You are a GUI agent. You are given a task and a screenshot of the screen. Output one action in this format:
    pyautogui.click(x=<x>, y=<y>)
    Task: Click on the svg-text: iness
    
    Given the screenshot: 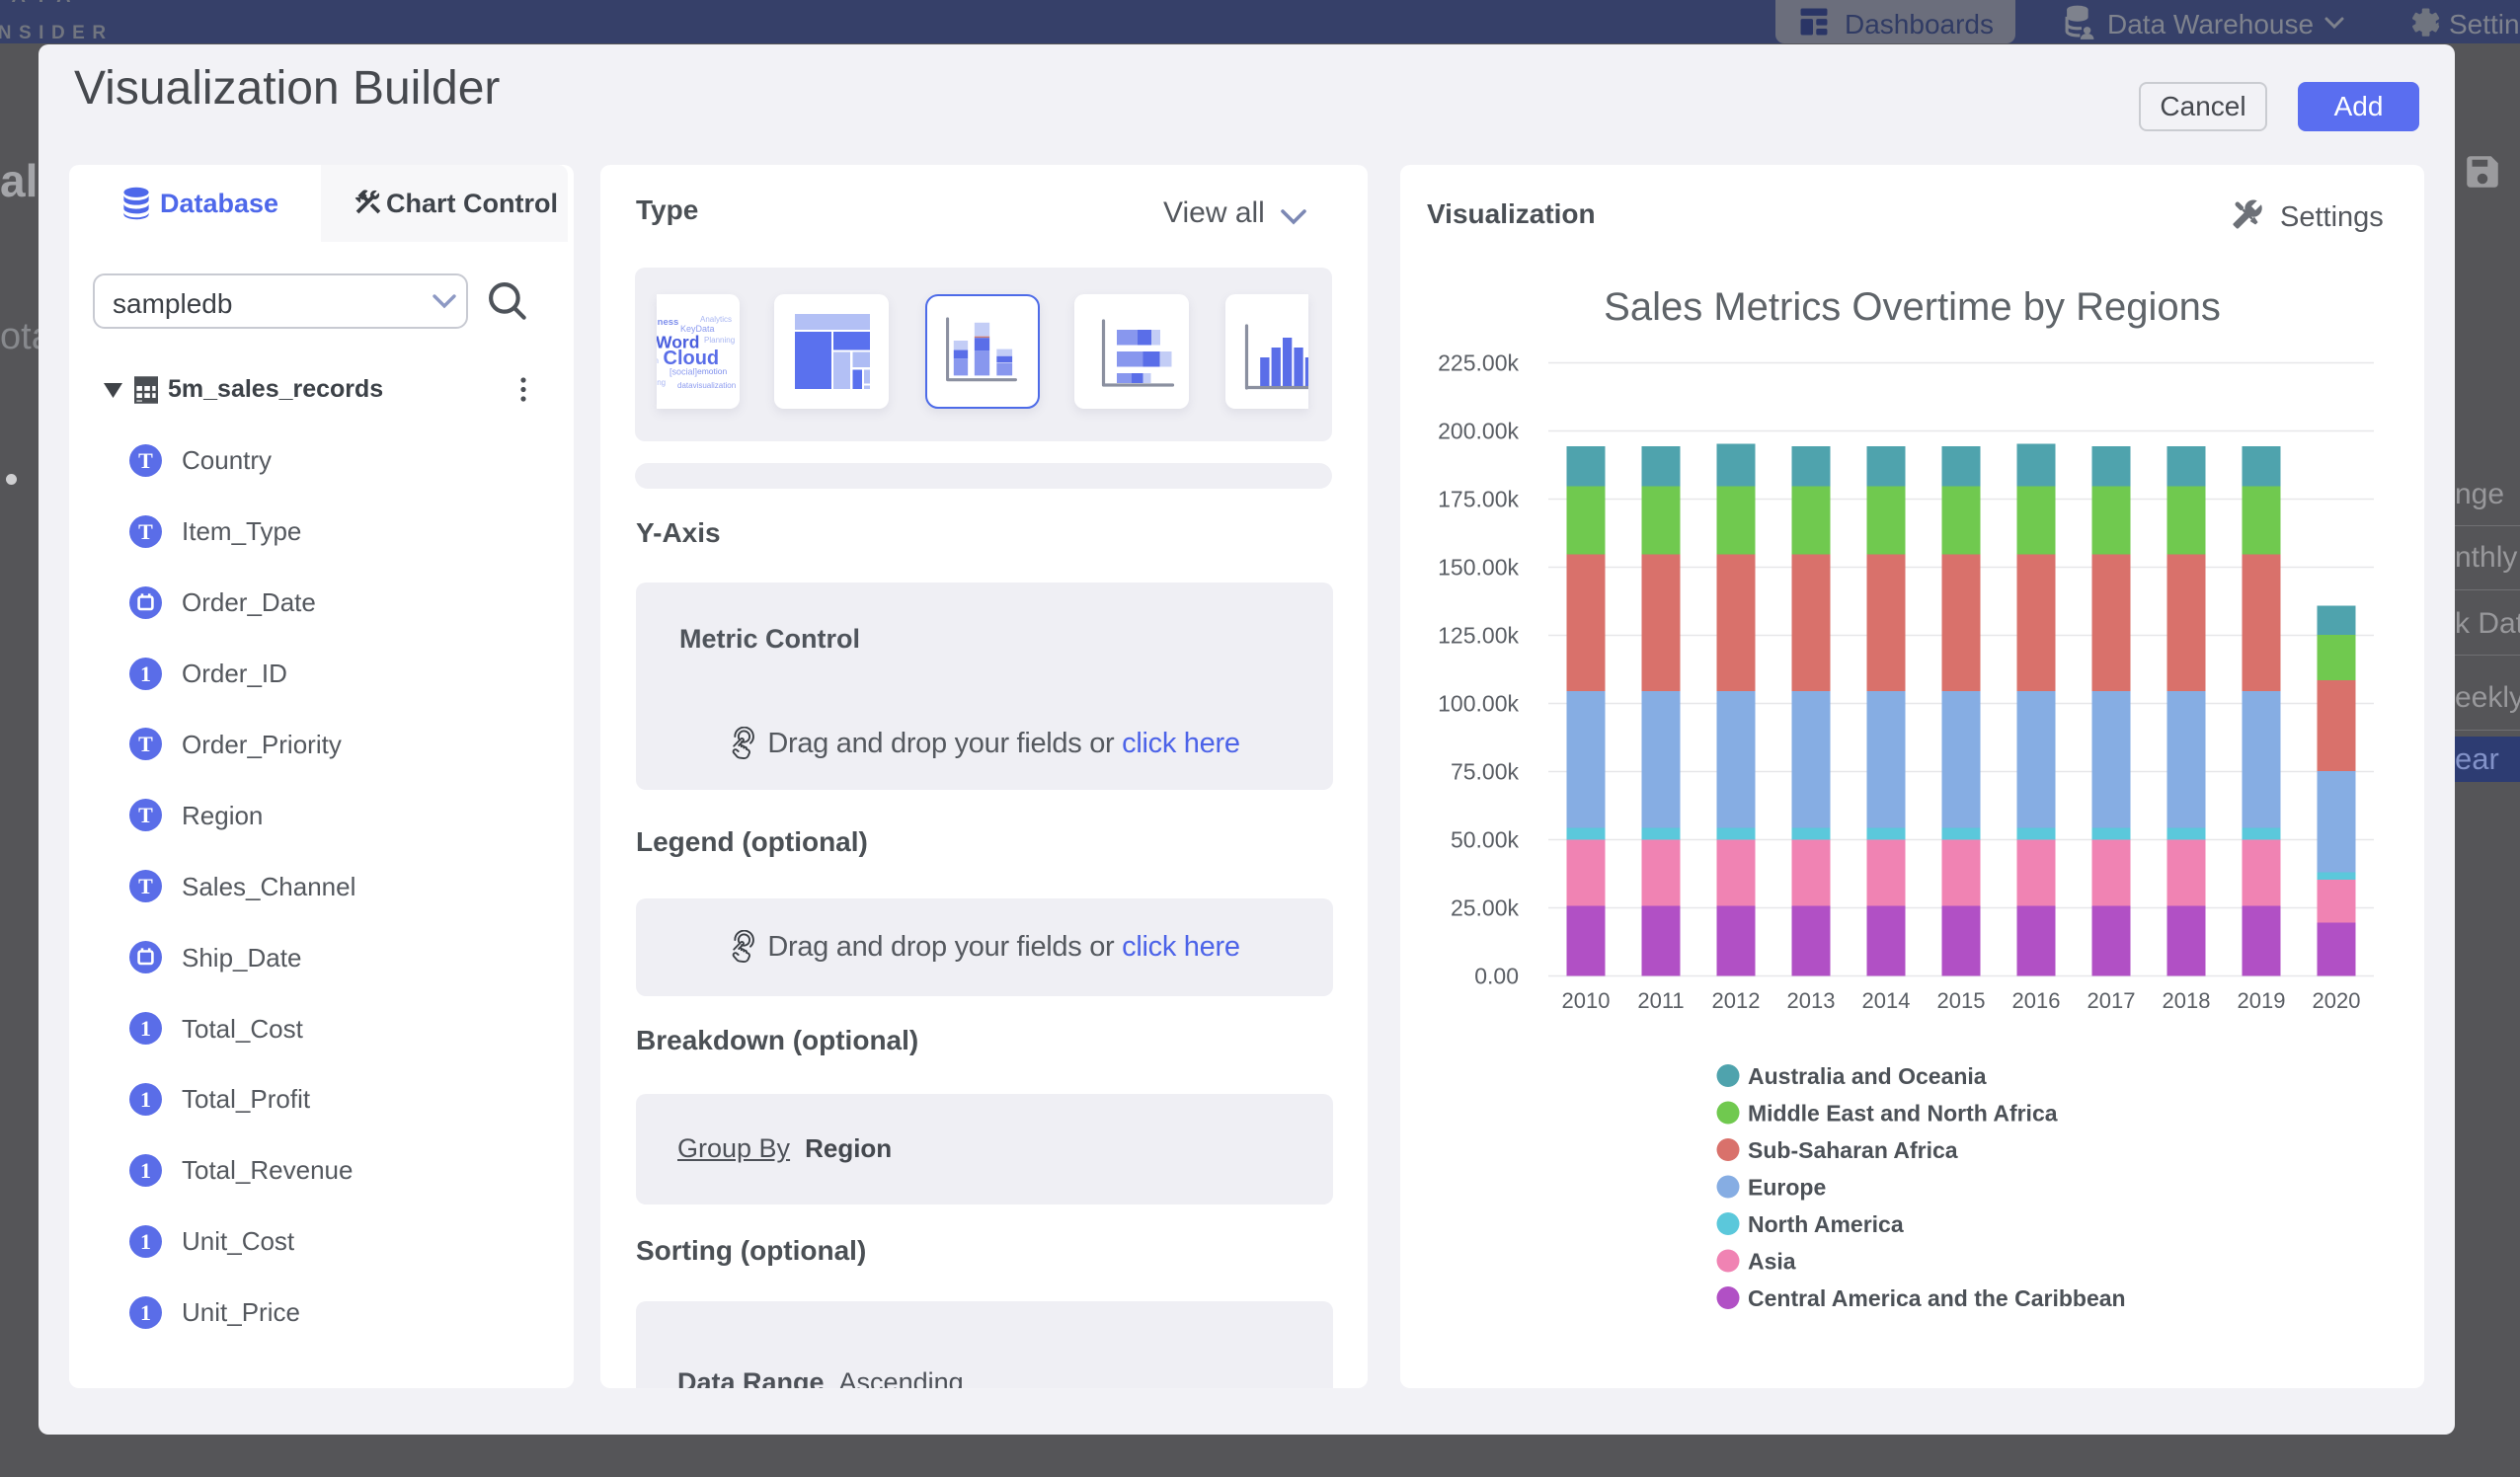 What is the action you would take?
    pyautogui.click(x=667, y=322)
    